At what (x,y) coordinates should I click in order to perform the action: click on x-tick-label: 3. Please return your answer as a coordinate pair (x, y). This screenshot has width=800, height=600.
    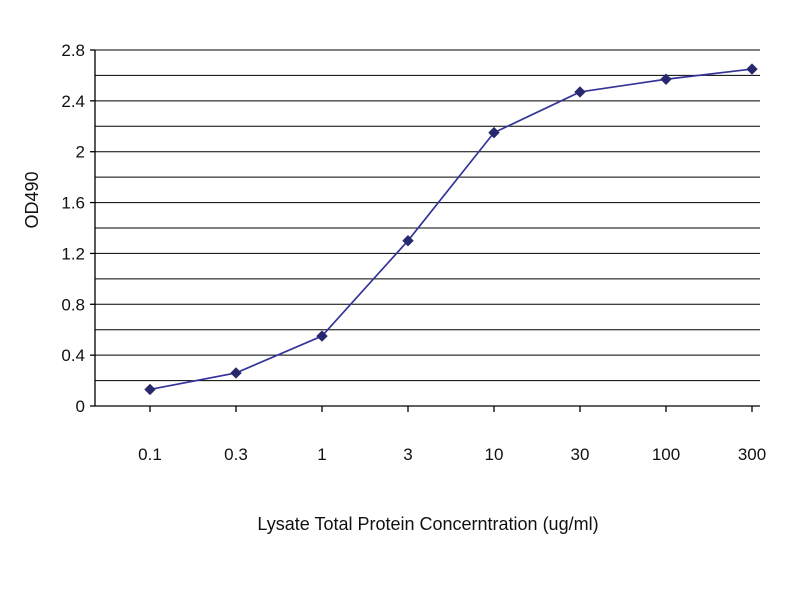
    Looking at the image, I should click on (407, 454).